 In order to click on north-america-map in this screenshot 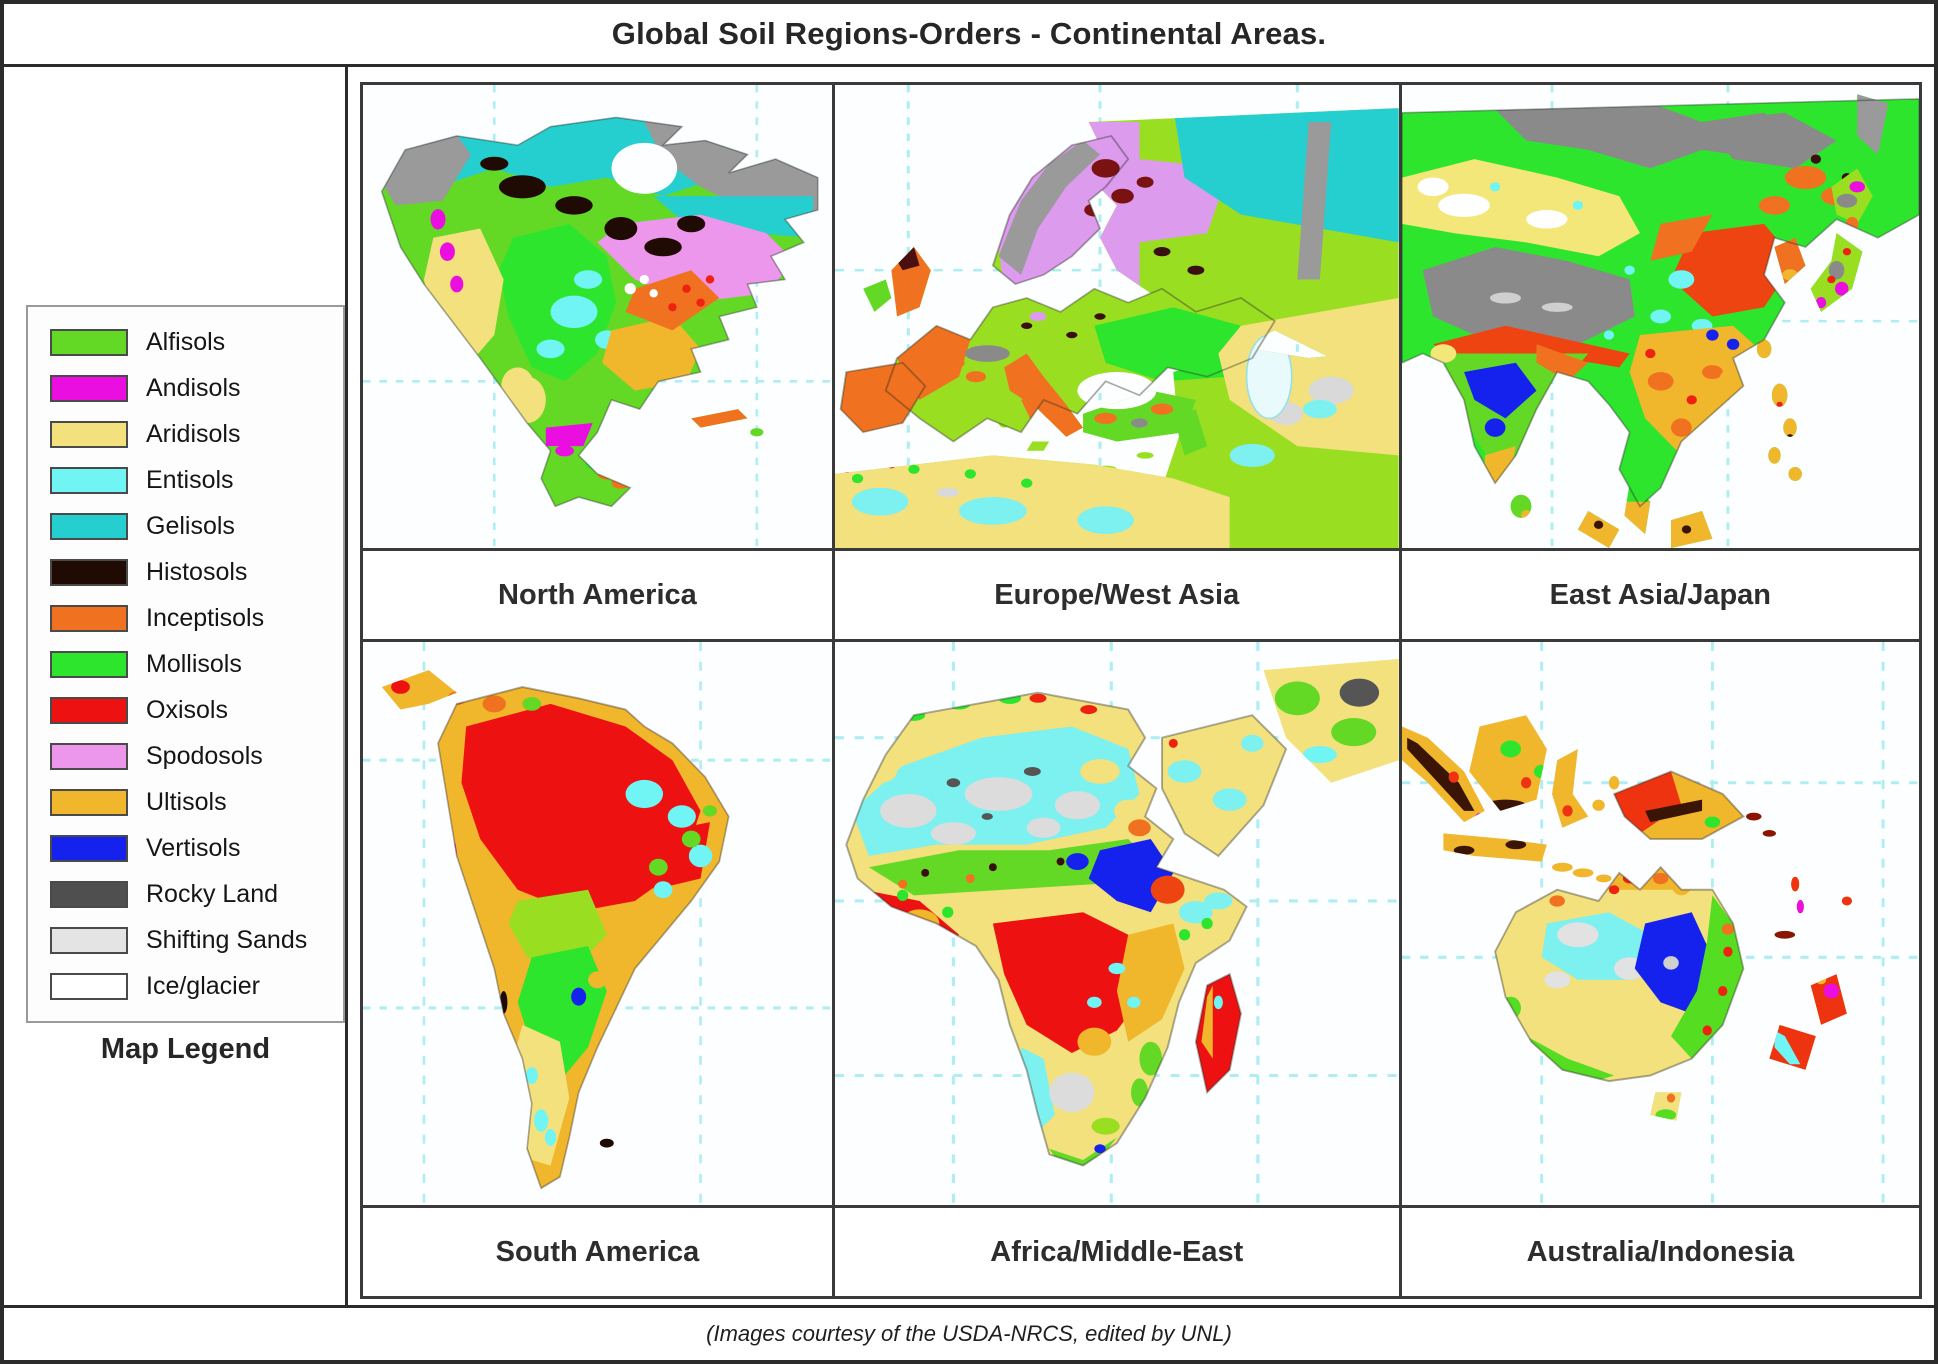, I will do `click(597, 316)`.